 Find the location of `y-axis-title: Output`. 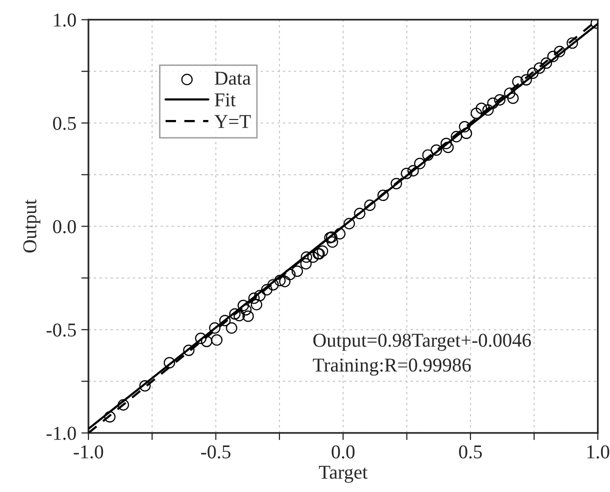

y-axis-title: Output is located at coordinates (31, 226).